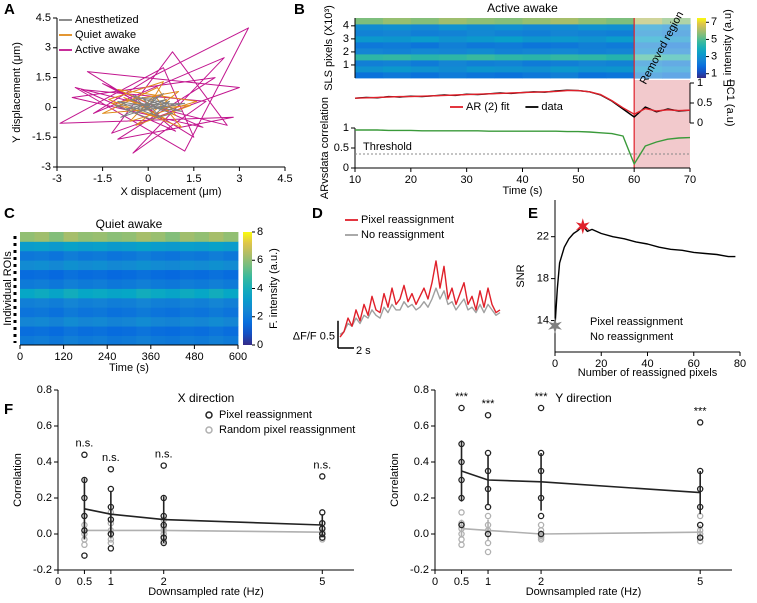  I want to click on y-tick-label: 0.2, so click(421, 498).